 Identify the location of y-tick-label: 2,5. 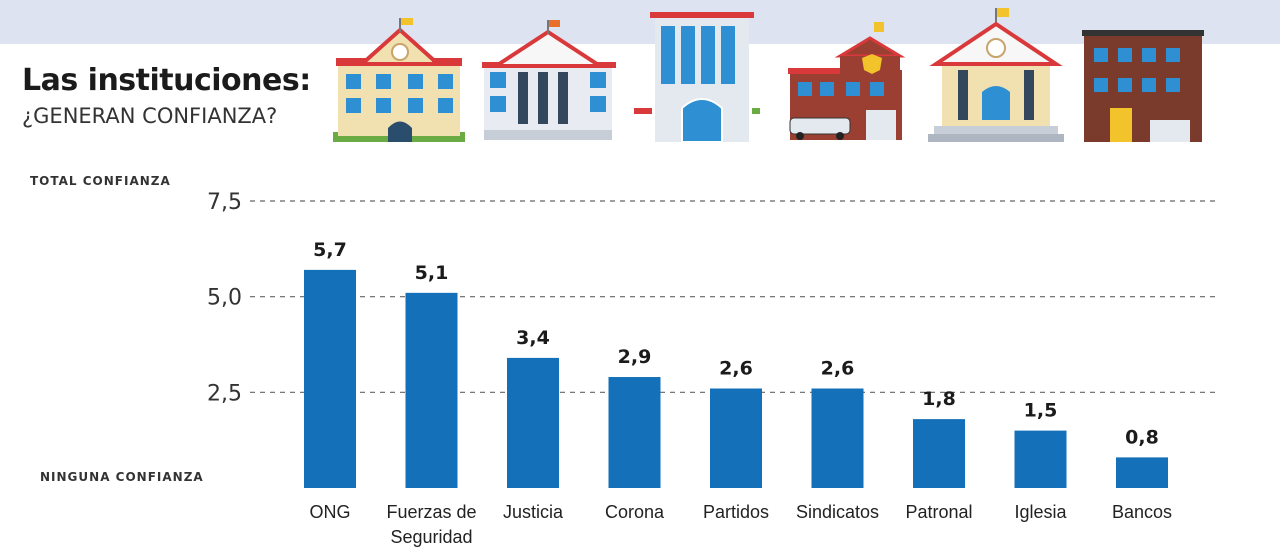
(224, 393).